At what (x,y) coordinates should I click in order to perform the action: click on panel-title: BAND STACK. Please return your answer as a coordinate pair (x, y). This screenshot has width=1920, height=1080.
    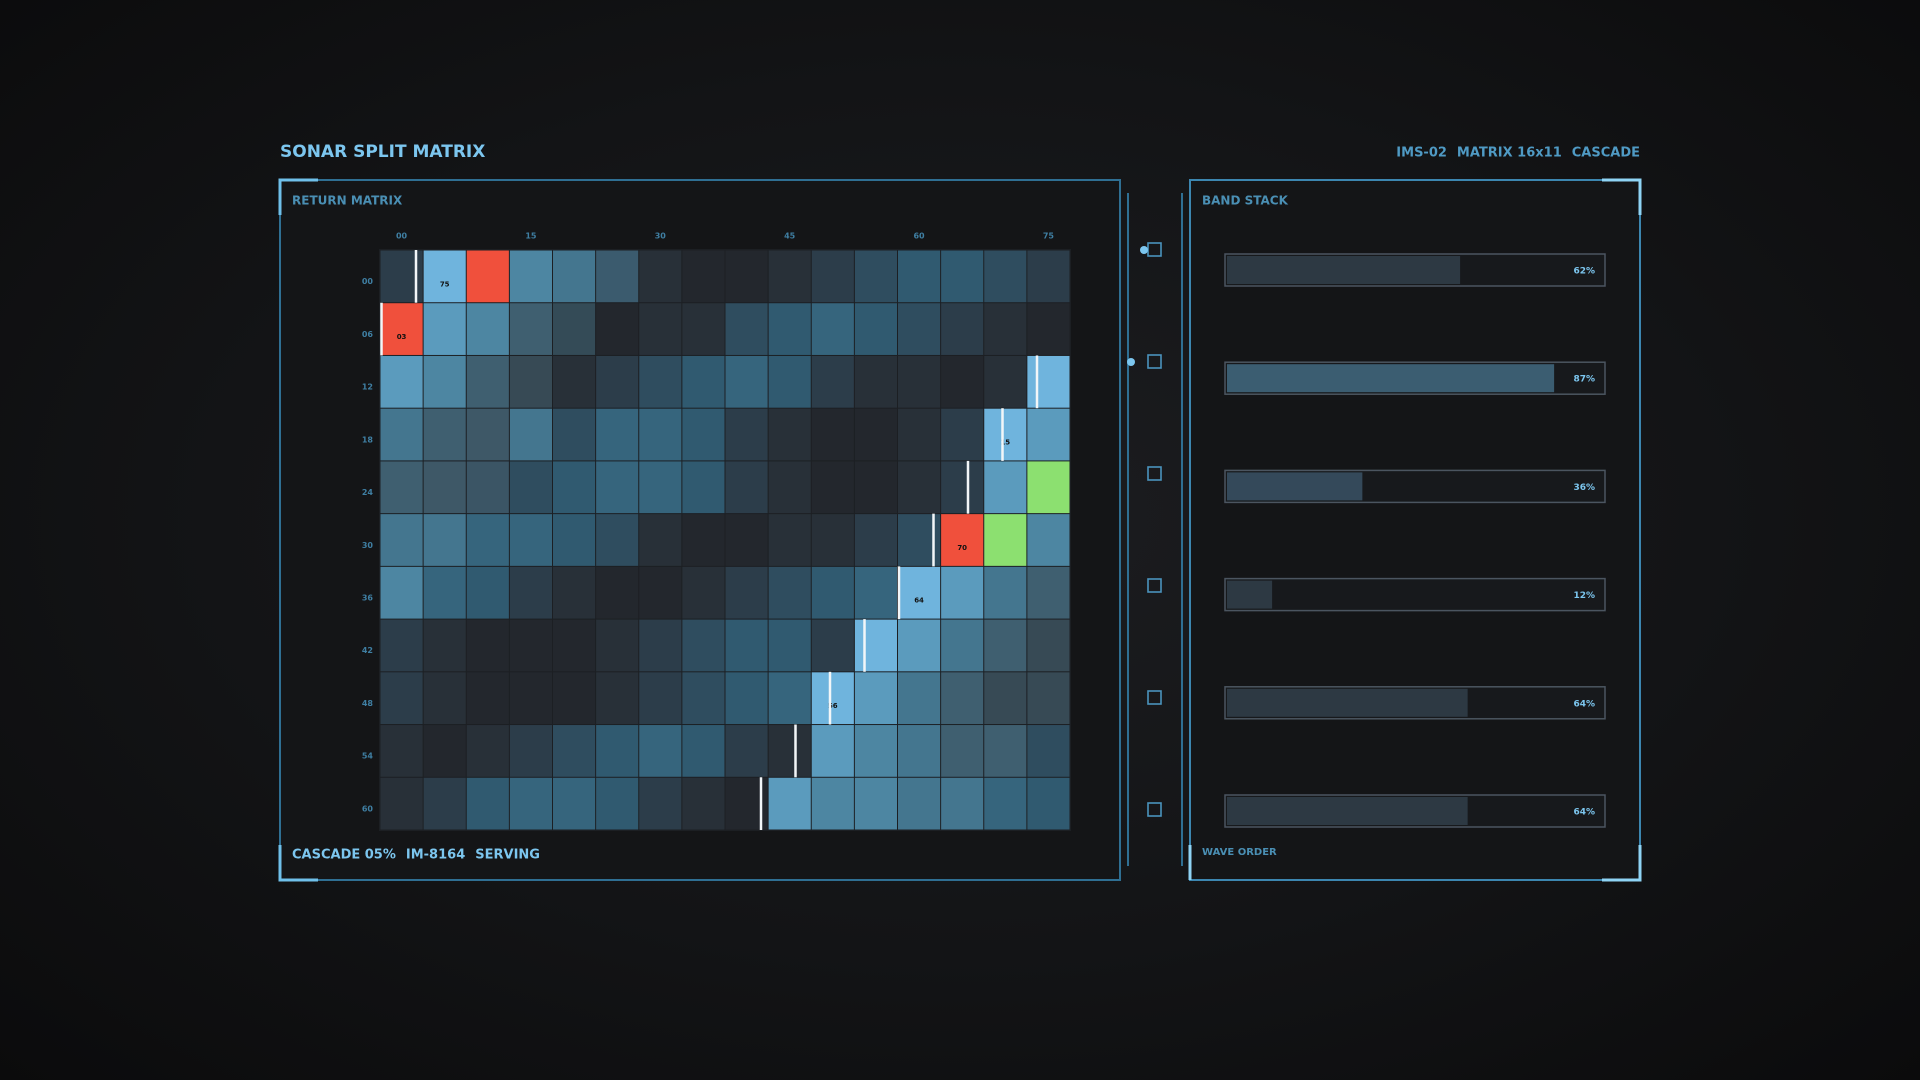
    Looking at the image, I should click on (1245, 201).